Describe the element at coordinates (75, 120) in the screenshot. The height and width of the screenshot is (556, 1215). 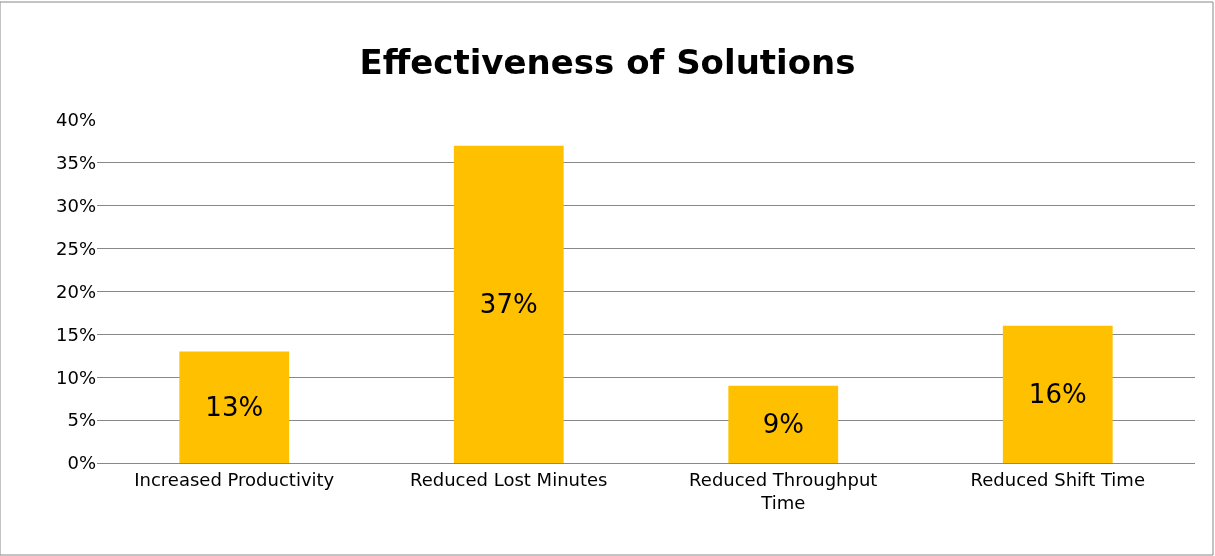
I see `y-tick-label: 40%` at that location.